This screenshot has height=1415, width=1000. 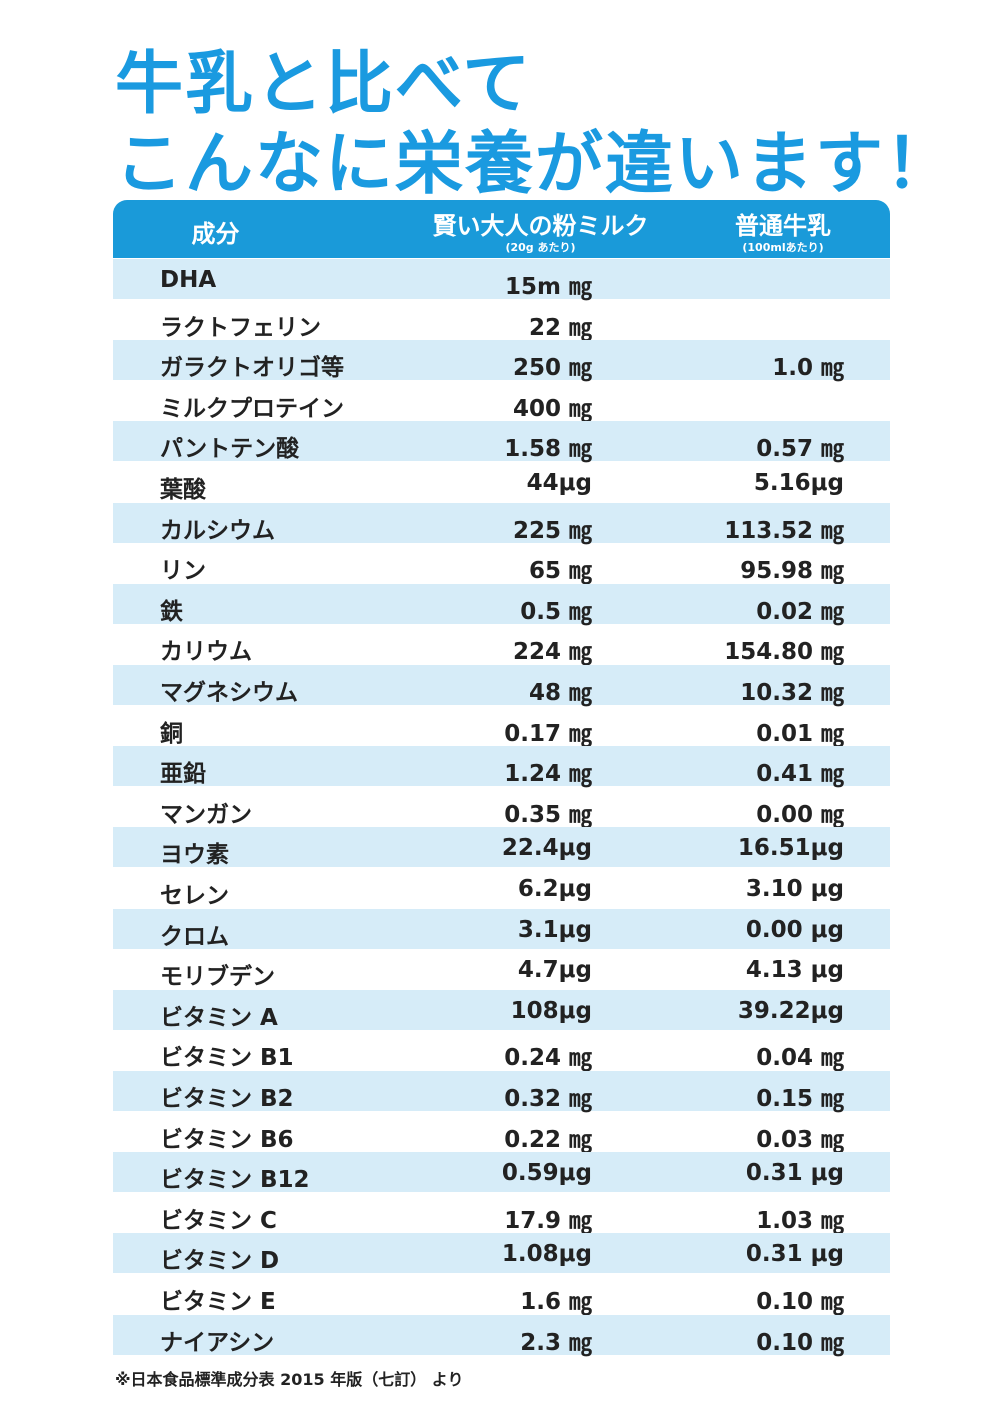 I want to click on powder-value: 6.2μg, so click(x=554, y=889).